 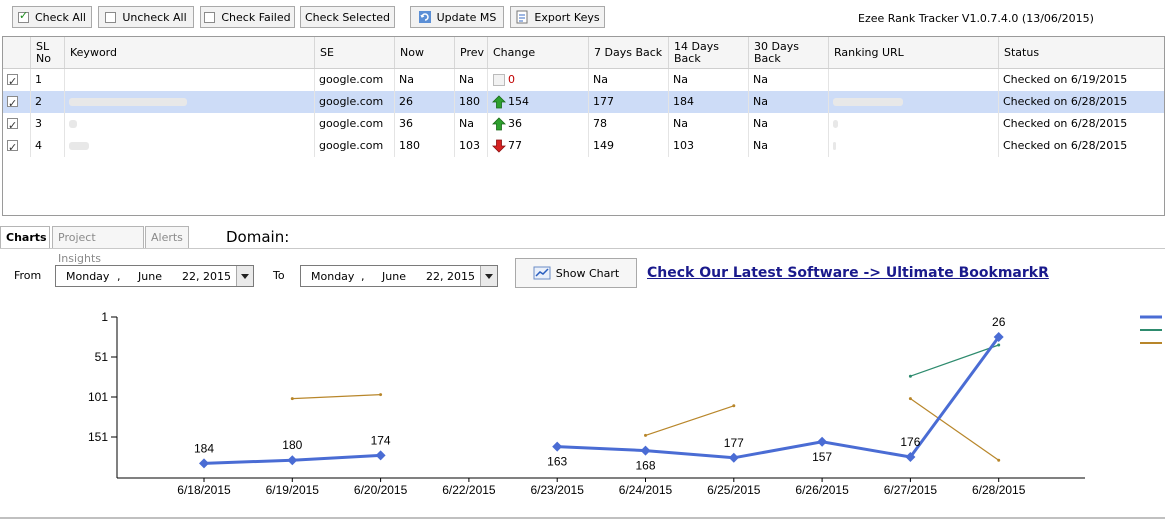 What do you see at coordinates (425, 102) in the screenshot?
I see `cell-now: 26` at bounding box center [425, 102].